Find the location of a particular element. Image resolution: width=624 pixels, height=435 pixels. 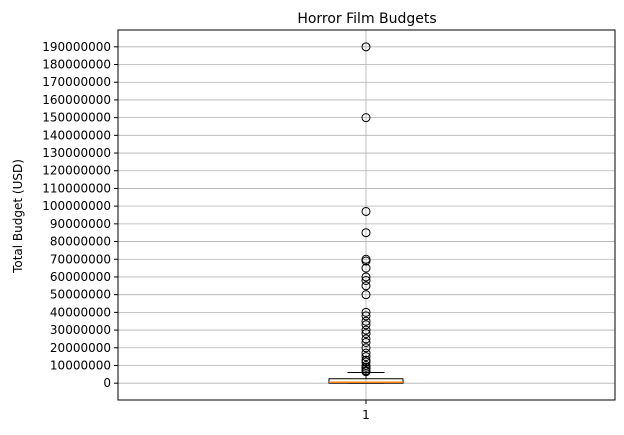

y-tick-label: 110000000 is located at coordinates (76, 188).